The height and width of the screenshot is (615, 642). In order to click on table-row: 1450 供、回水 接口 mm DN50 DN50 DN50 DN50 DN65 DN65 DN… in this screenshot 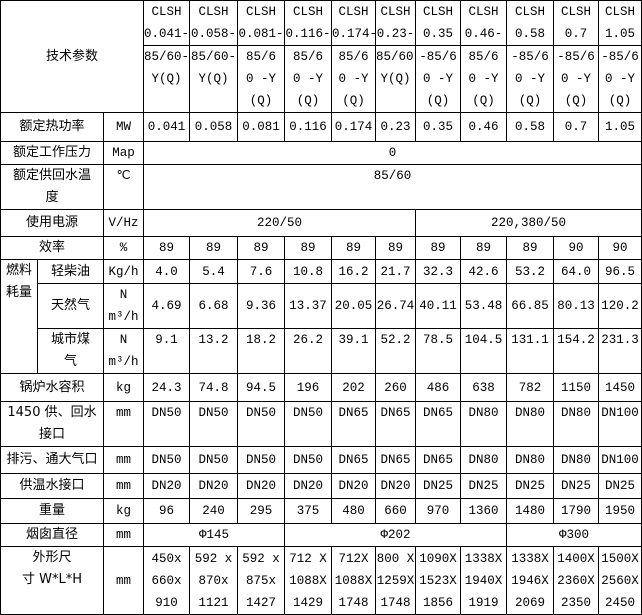, I will do `click(321, 424)`.